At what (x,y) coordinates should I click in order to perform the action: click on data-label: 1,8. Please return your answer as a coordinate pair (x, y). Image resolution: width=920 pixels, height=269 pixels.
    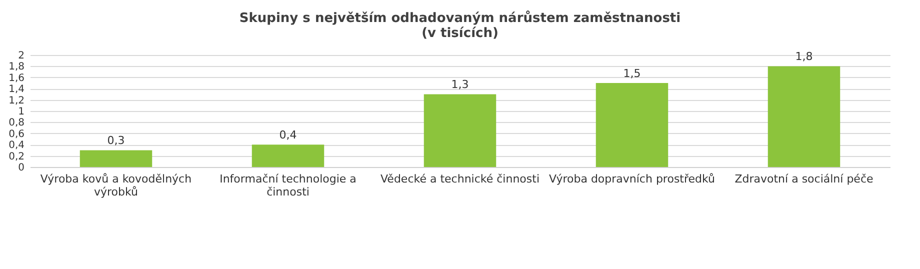
    Looking at the image, I should click on (804, 57).